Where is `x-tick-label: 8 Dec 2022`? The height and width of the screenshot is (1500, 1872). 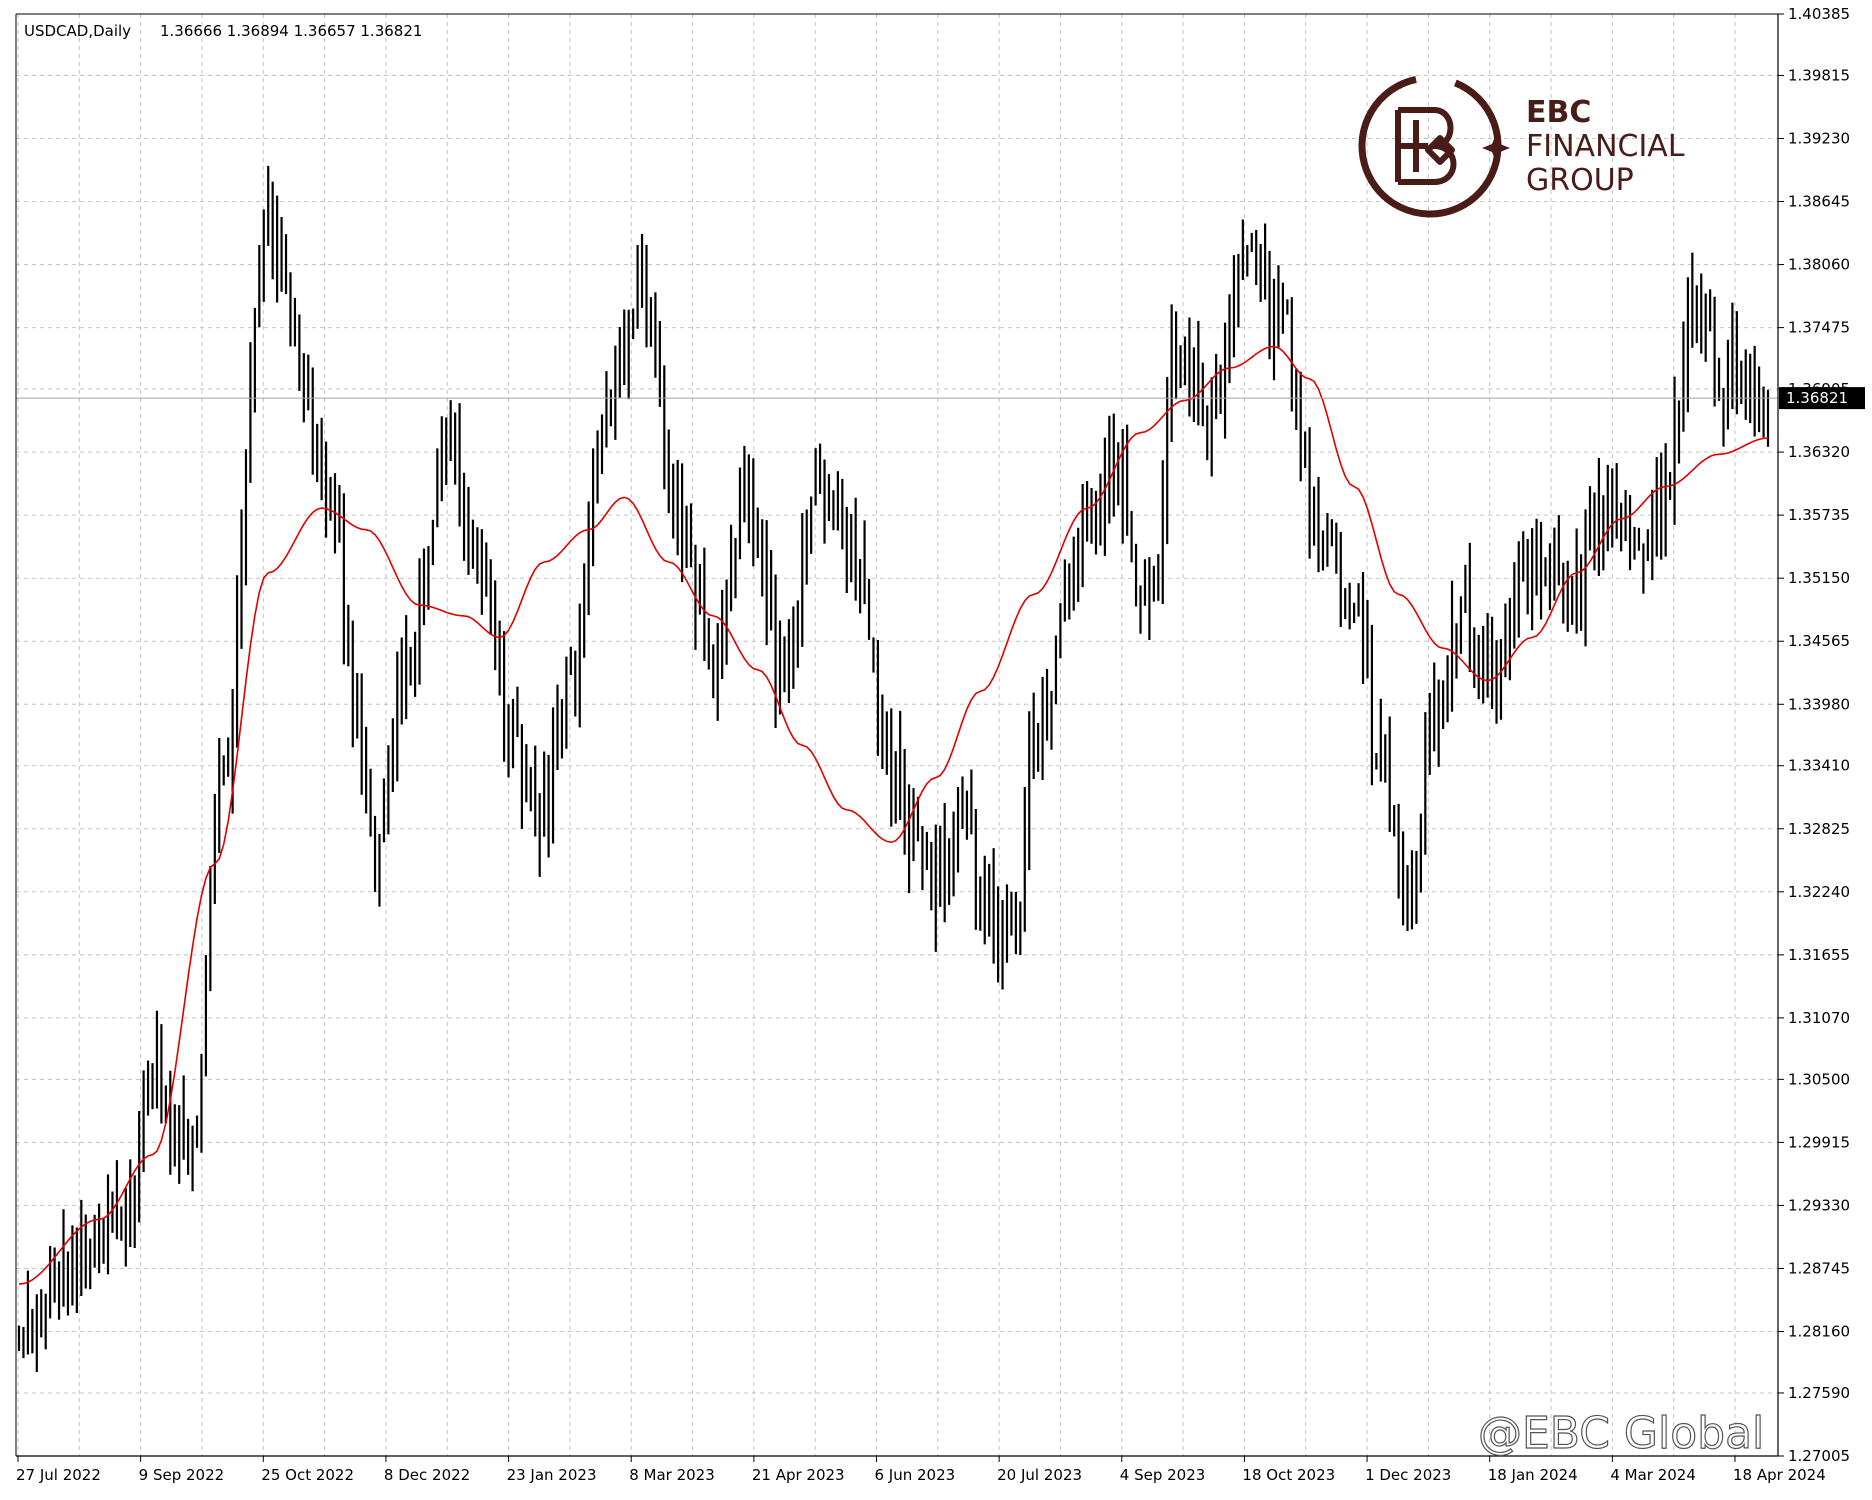
x-tick-label: 8 Dec 2022 is located at coordinates (427, 1475).